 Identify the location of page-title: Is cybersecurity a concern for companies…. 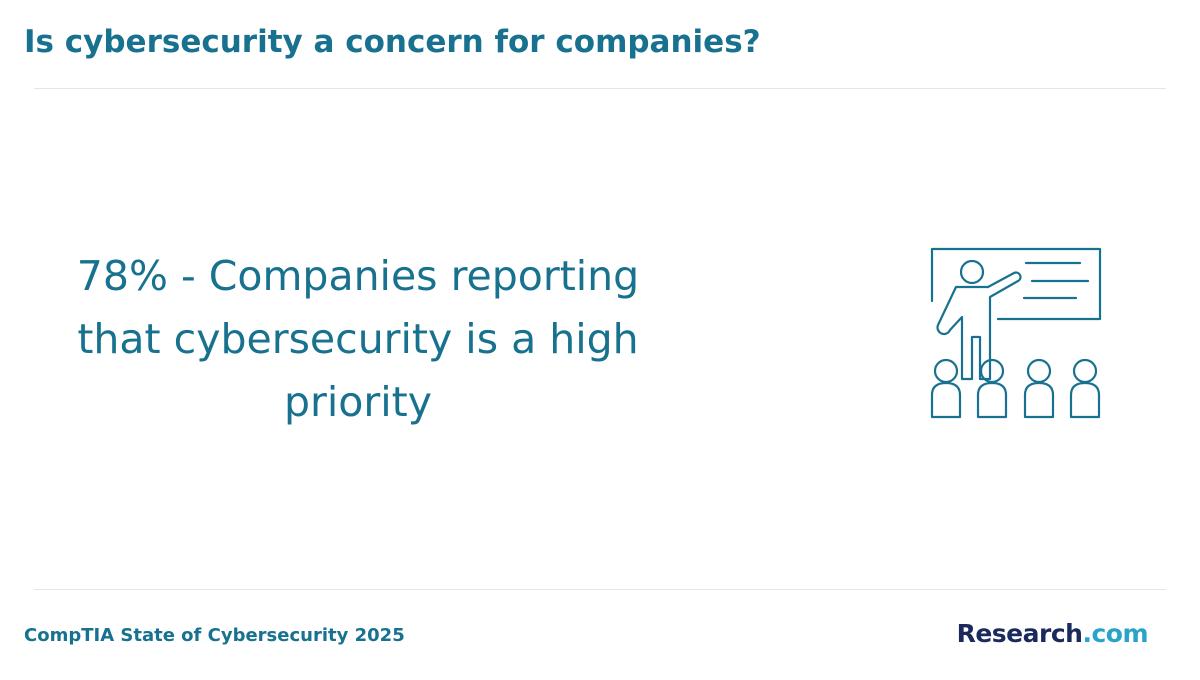
(392, 42).